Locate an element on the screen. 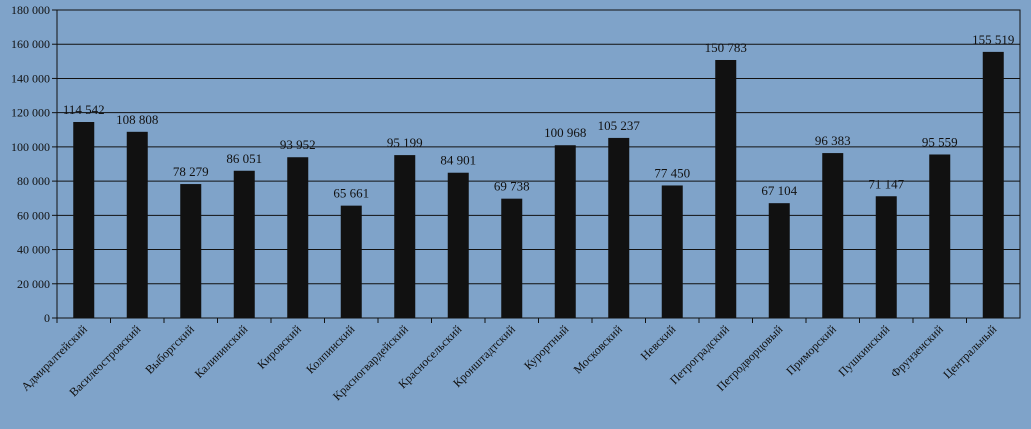 The width and height of the screenshot is (1031, 429). category-label: Кировский is located at coordinates (279, 347).